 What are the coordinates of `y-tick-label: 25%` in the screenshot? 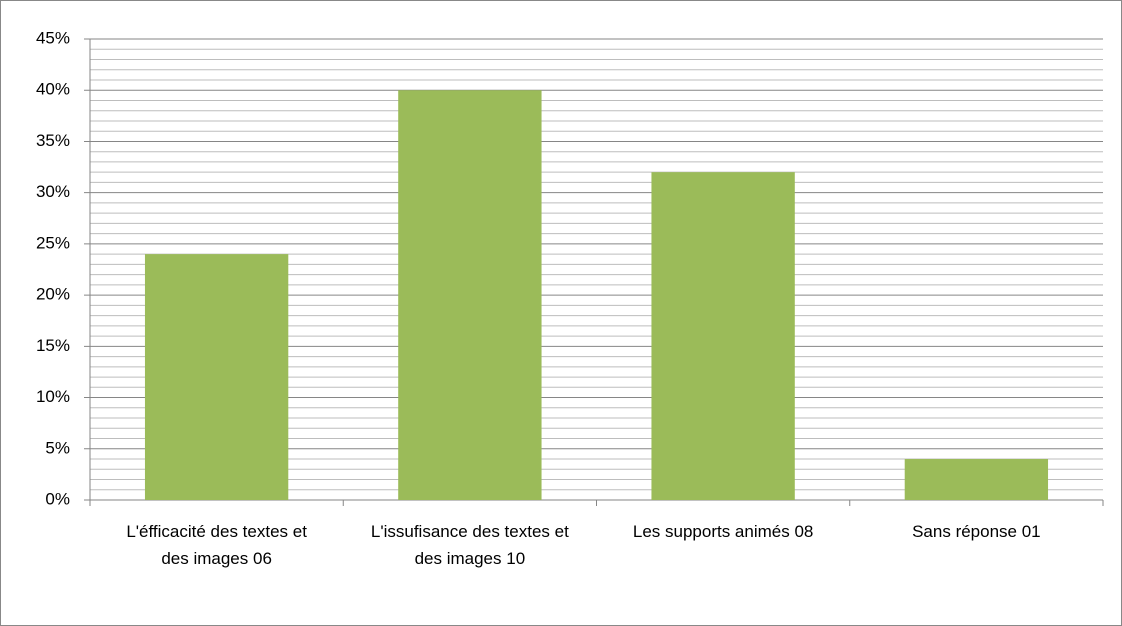 It's located at (53, 242).